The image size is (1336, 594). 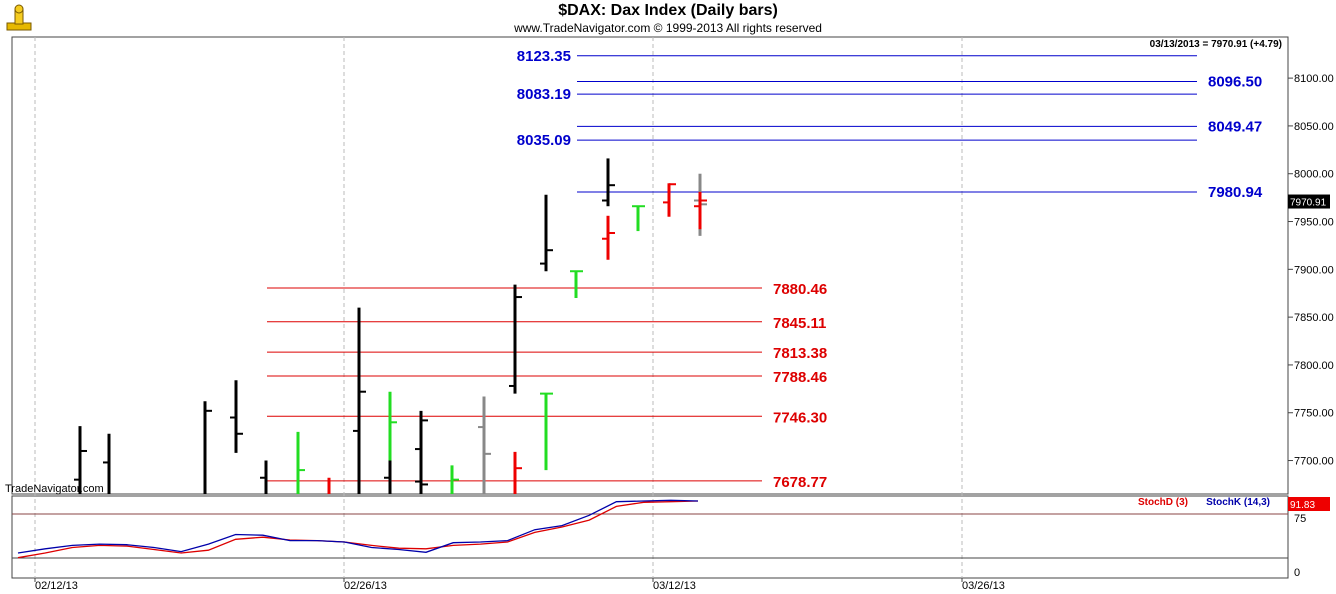 I want to click on y-tick-label: 7850.00, so click(x=1314, y=318).